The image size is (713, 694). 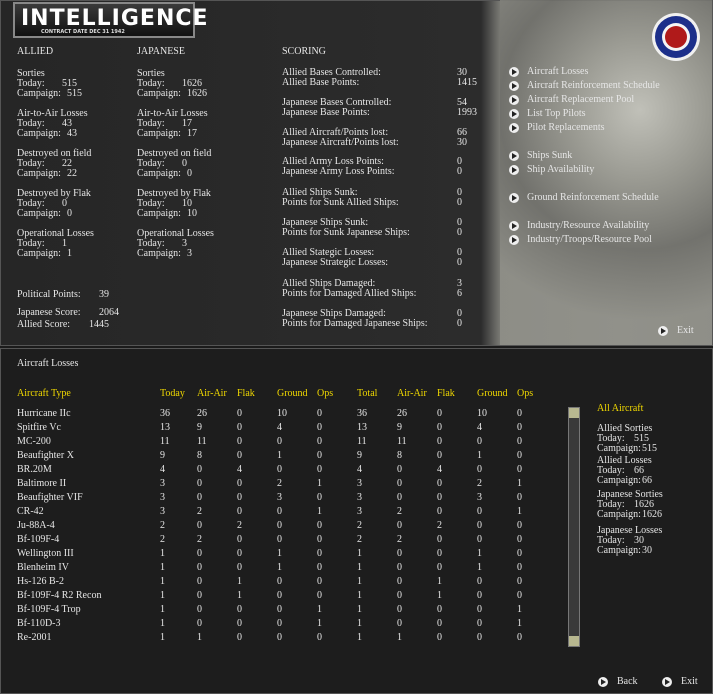 What do you see at coordinates (611, 504) in the screenshot?
I see `summary-label: Today:` at bounding box center [611, 504].